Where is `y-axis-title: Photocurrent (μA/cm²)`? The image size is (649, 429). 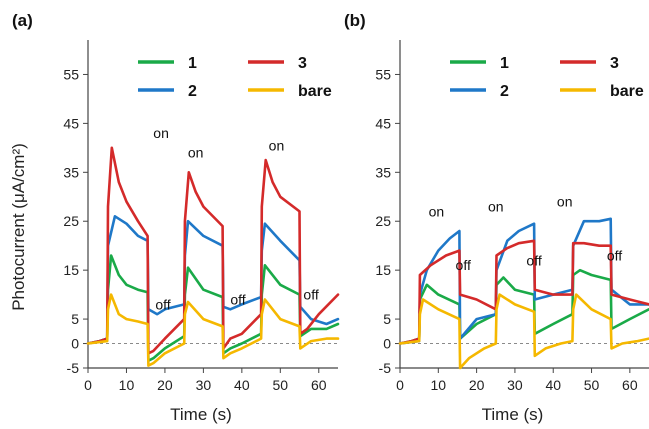 y-axis-title: Photocurrent (μA/cm²) is located at coordinates (18, 227).